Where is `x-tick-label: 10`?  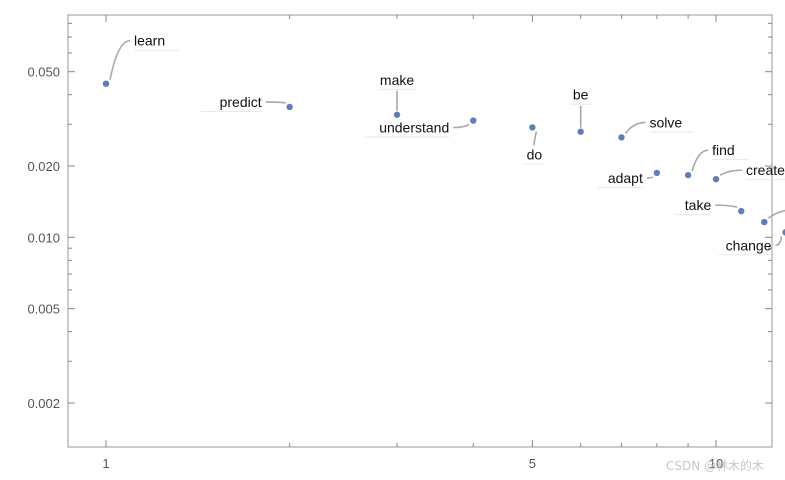
x-tick-label: 10 is located at coordinates (716, 463).